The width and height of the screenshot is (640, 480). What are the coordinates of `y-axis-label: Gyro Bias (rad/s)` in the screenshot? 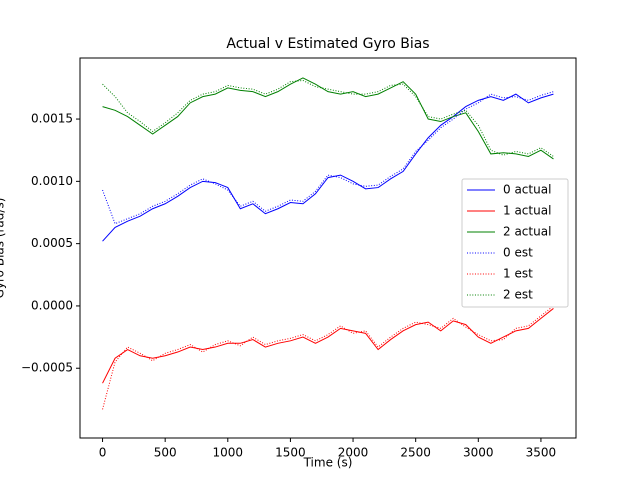 It's located at (3, 248).